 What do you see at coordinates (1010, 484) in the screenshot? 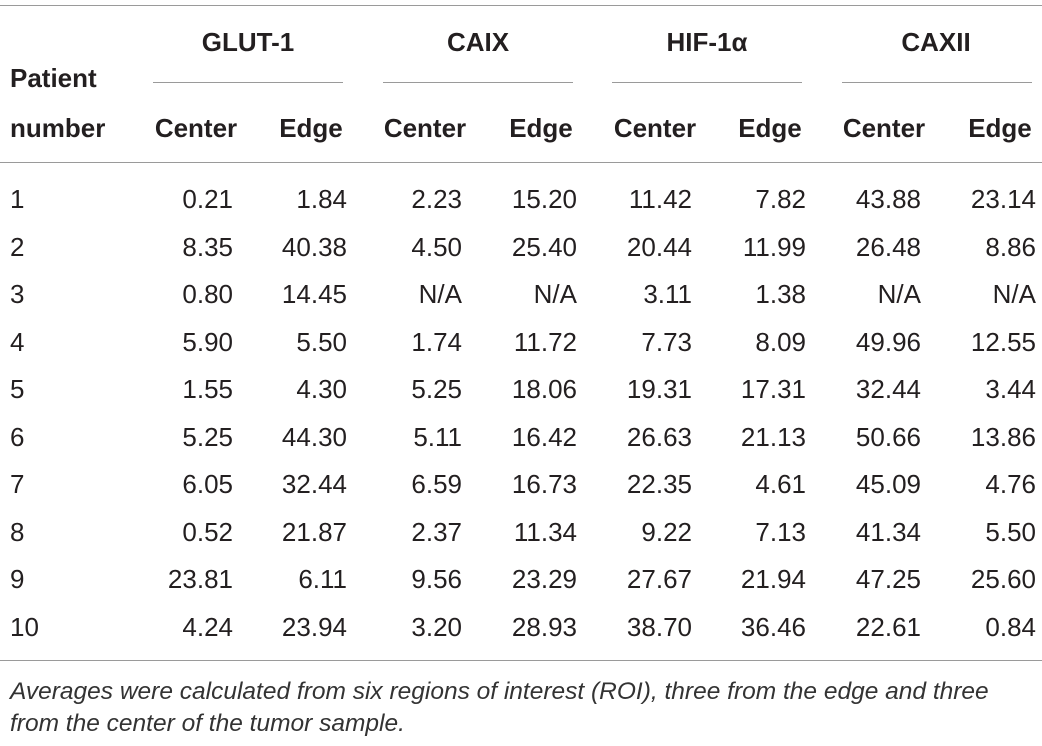
I see `cell: 4.76` at bounding box center [1010, 484].